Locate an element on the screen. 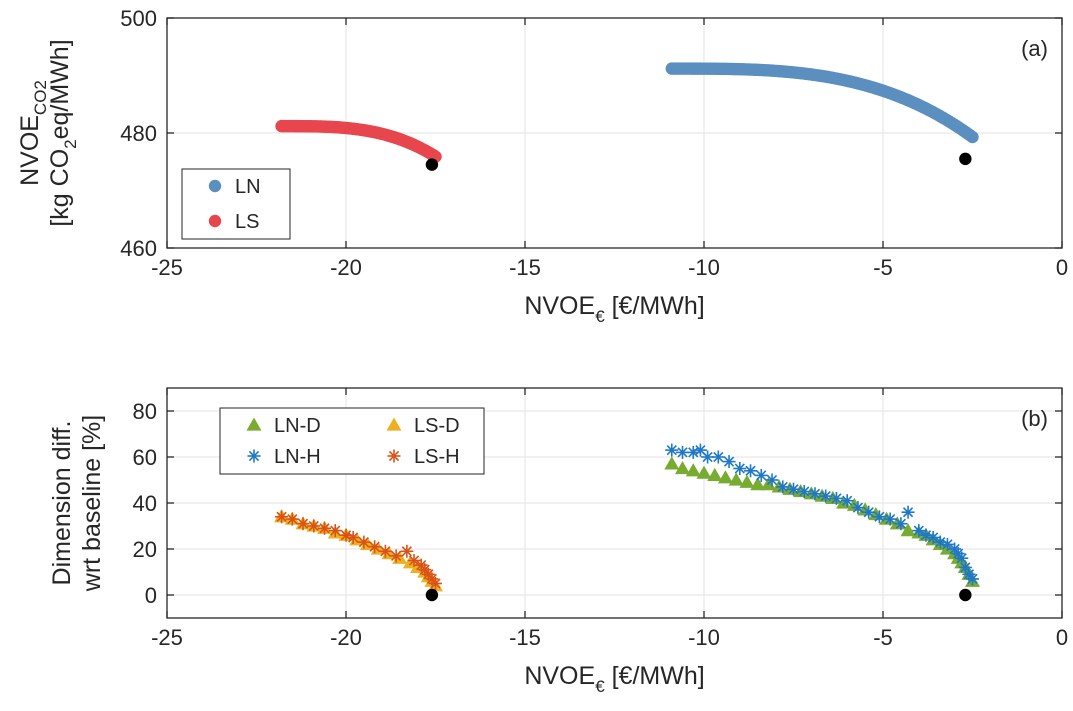  legend-item-LN-D: LN-D is located at coordinates (283, 426).